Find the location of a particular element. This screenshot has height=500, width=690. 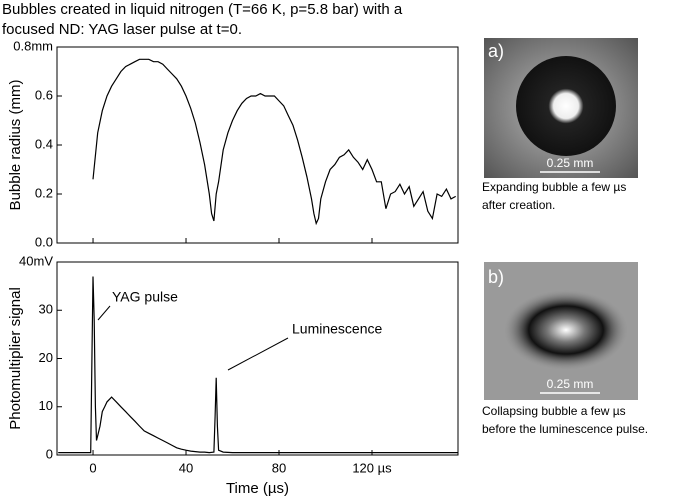

title-line: focused ND: YAG laser pulse at t=0. is located at coordinates (122, 29).